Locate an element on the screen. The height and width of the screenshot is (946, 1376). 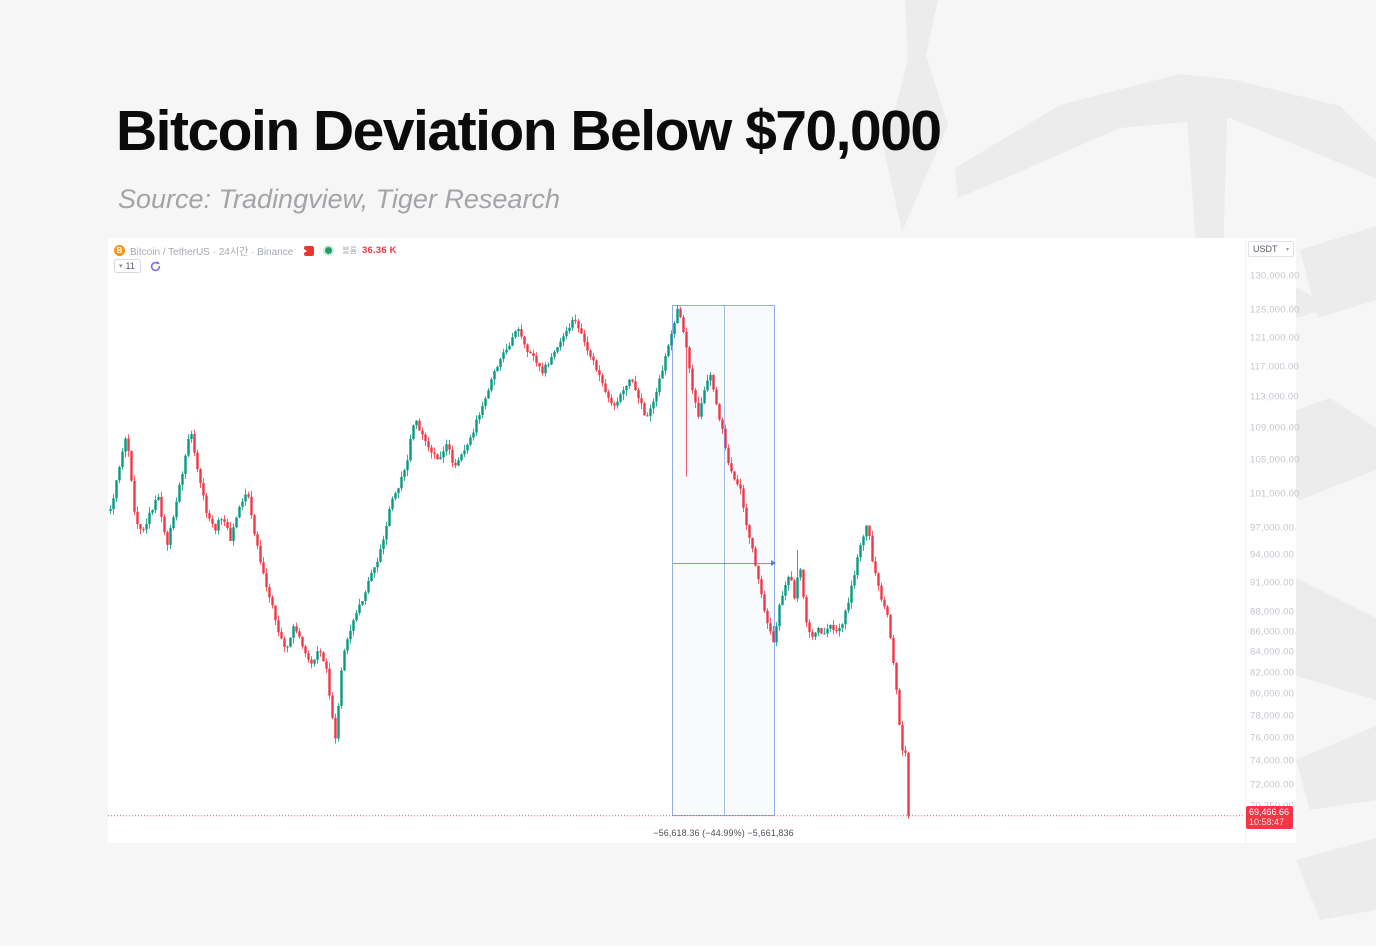
price-tick-label: 109,000.00 is located at coordinates (1275, 428).